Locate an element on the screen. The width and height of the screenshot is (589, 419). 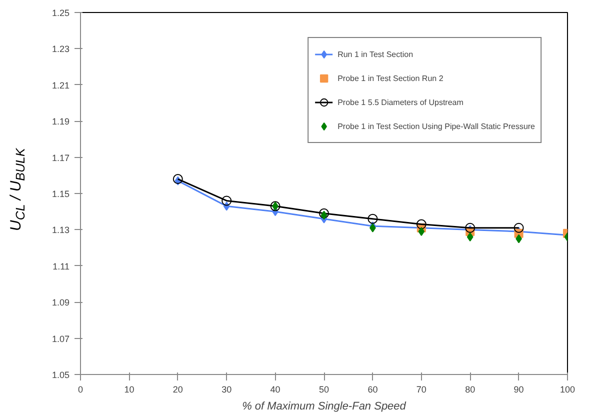
x-tick-label: 10 is located at coordinates (129, 389).